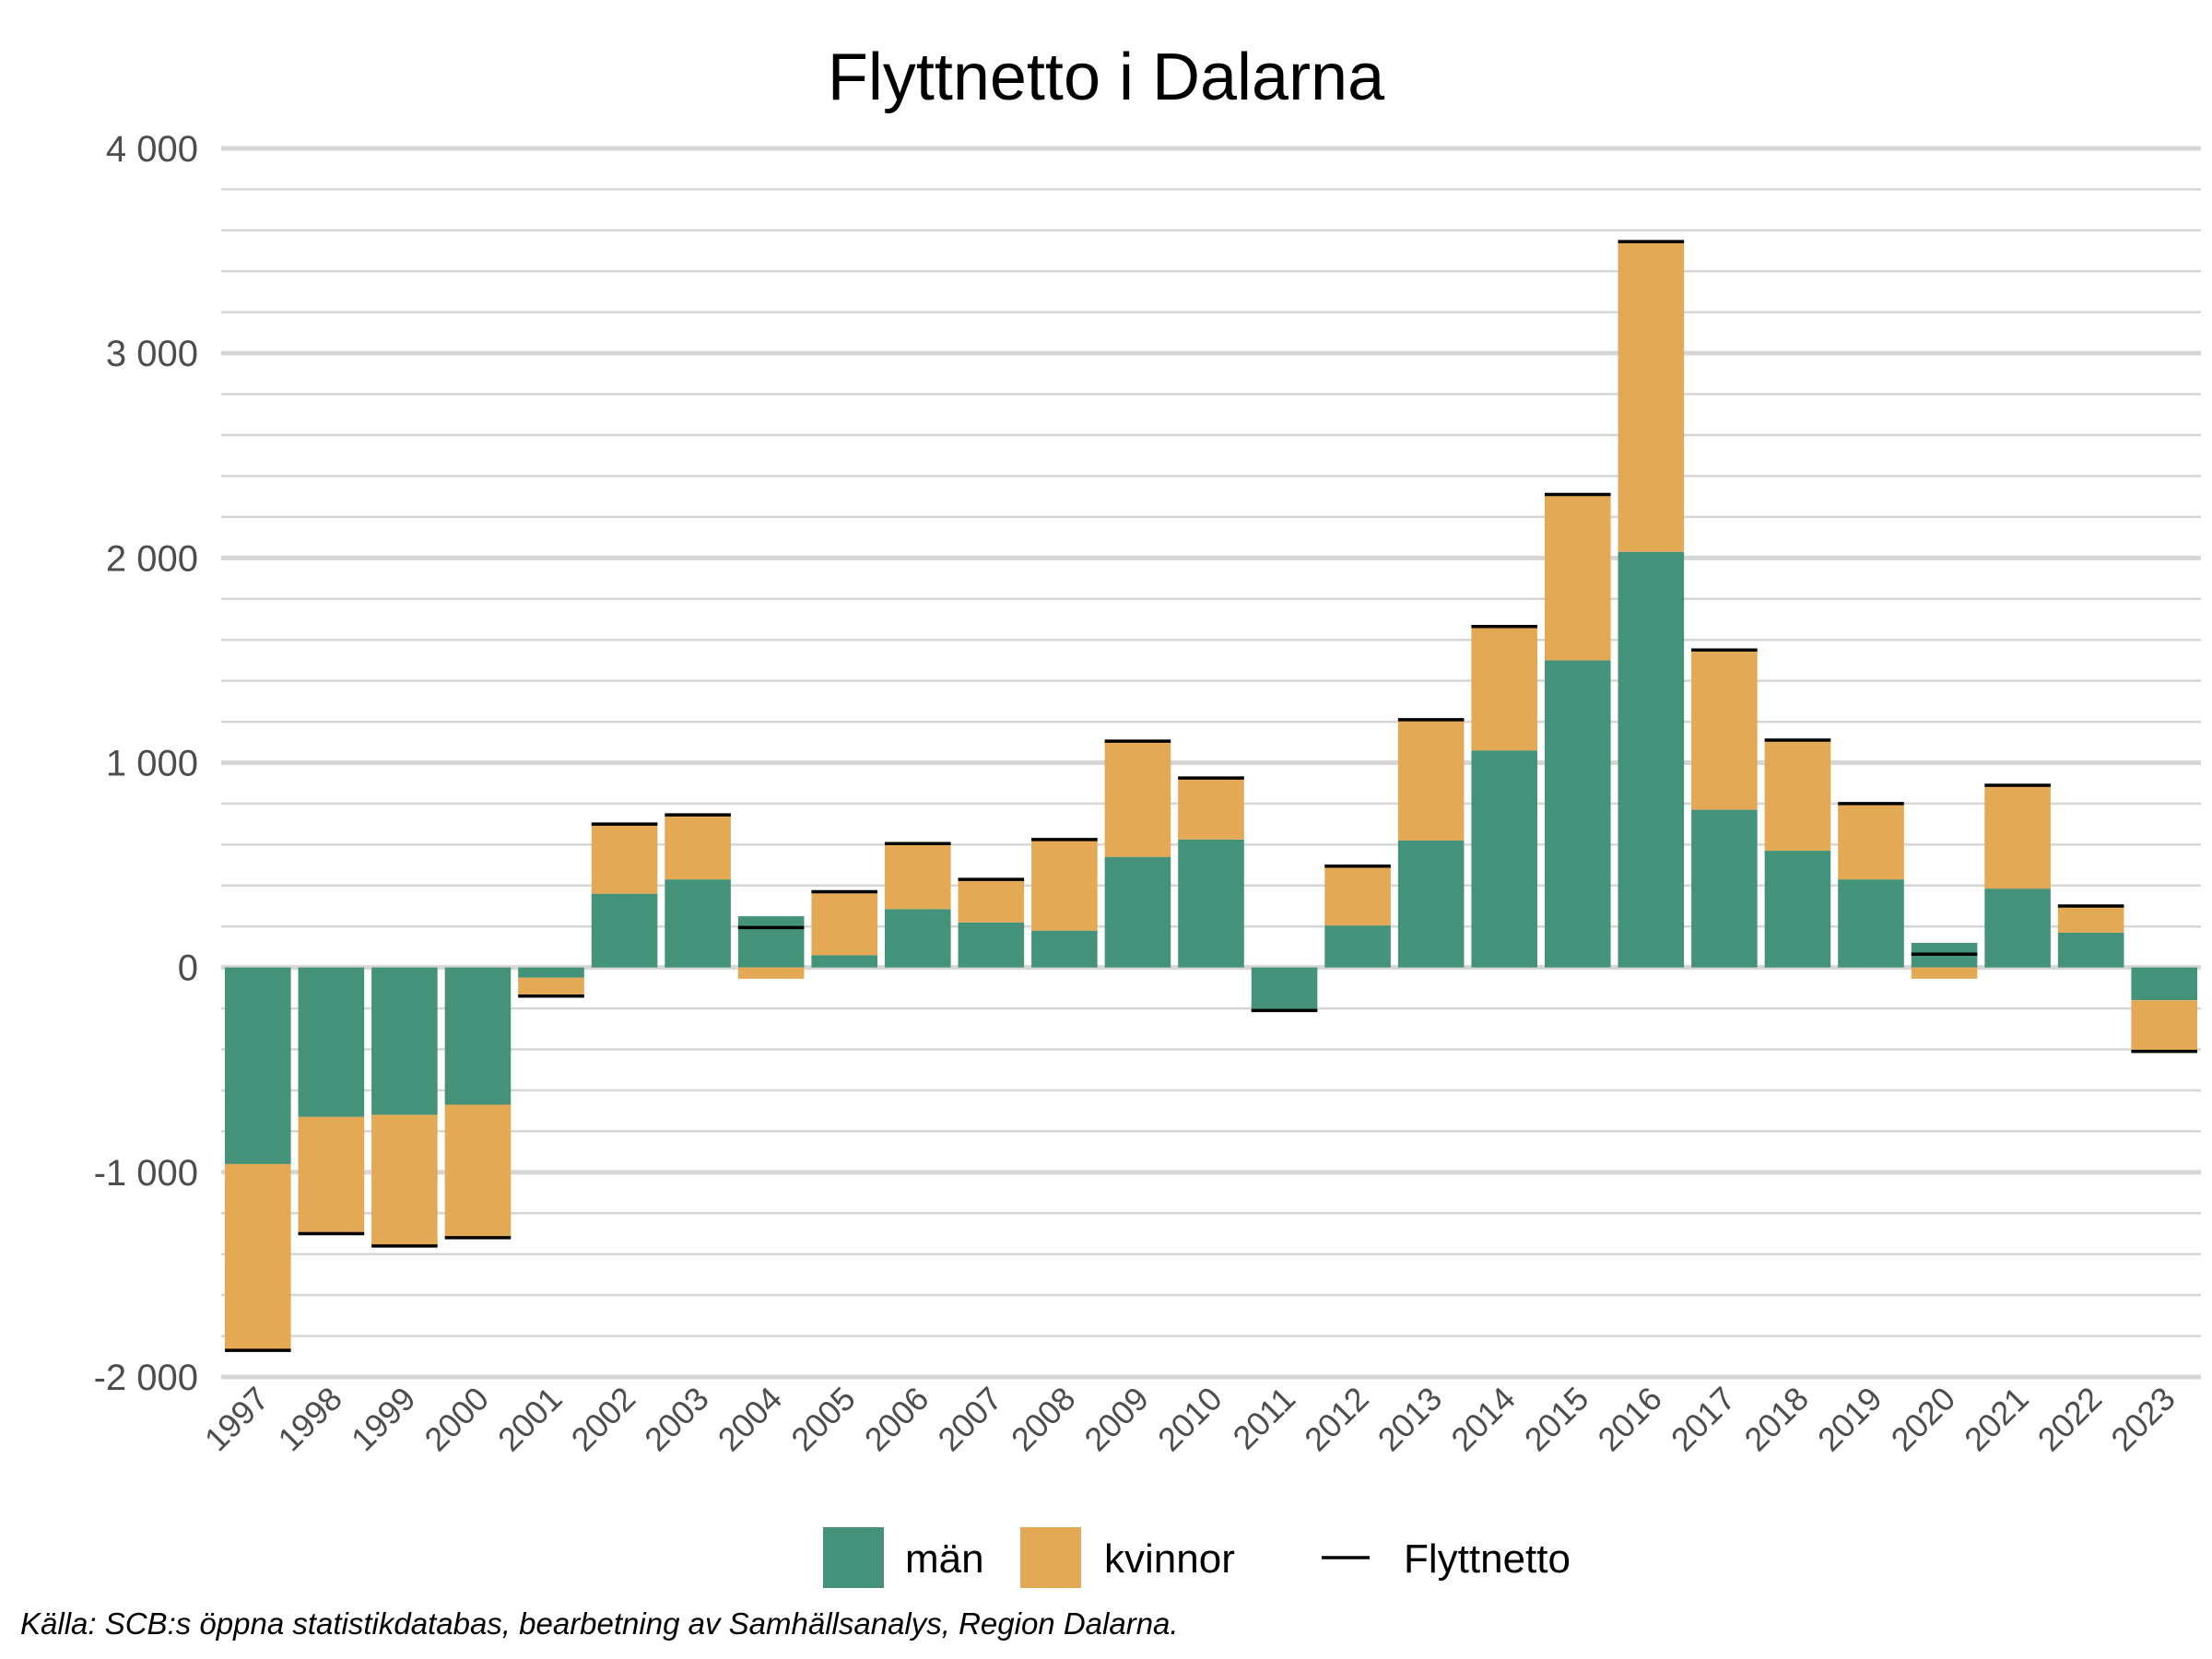 The height and width of the screenshot is (1659, 2212). Describe the element at coordinates (1487, 1559) in the screenshot. I see `legend-label-flyttnetto: Flyttnetto` at that location.